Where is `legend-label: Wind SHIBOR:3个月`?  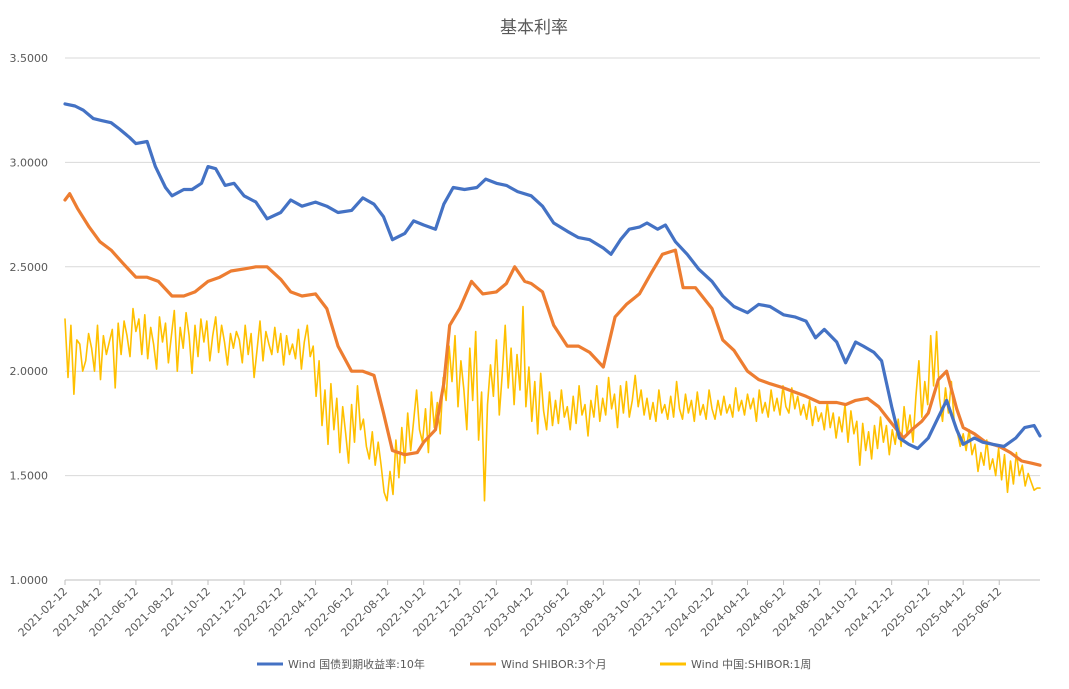
legend-label: Wind SHIBOR:3个月 is located at coordinates (554, 664).